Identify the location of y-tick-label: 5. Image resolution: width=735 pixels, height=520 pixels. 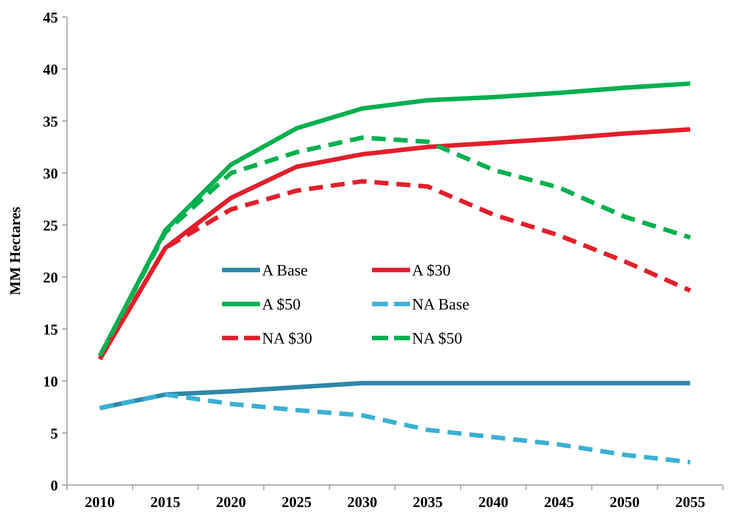
(54, 434).